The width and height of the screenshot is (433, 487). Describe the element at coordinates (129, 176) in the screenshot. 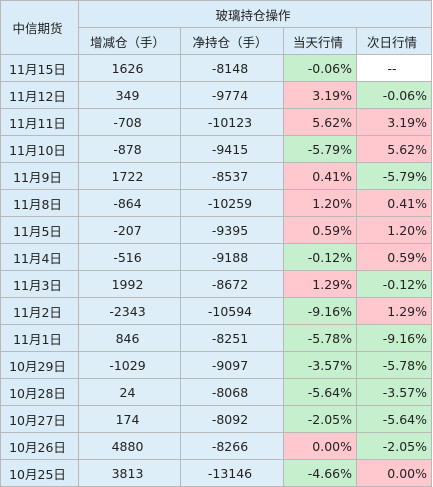

I see `change-cell: 1722` at that location.